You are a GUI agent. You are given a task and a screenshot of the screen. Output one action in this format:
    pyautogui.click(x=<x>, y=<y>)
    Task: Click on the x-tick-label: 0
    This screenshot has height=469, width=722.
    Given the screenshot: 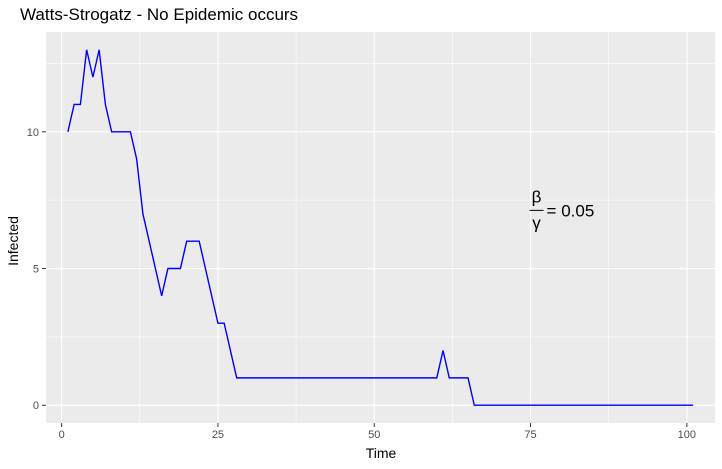 What is the action you would take?
    pyautogui.click(x=62, y=435)
    